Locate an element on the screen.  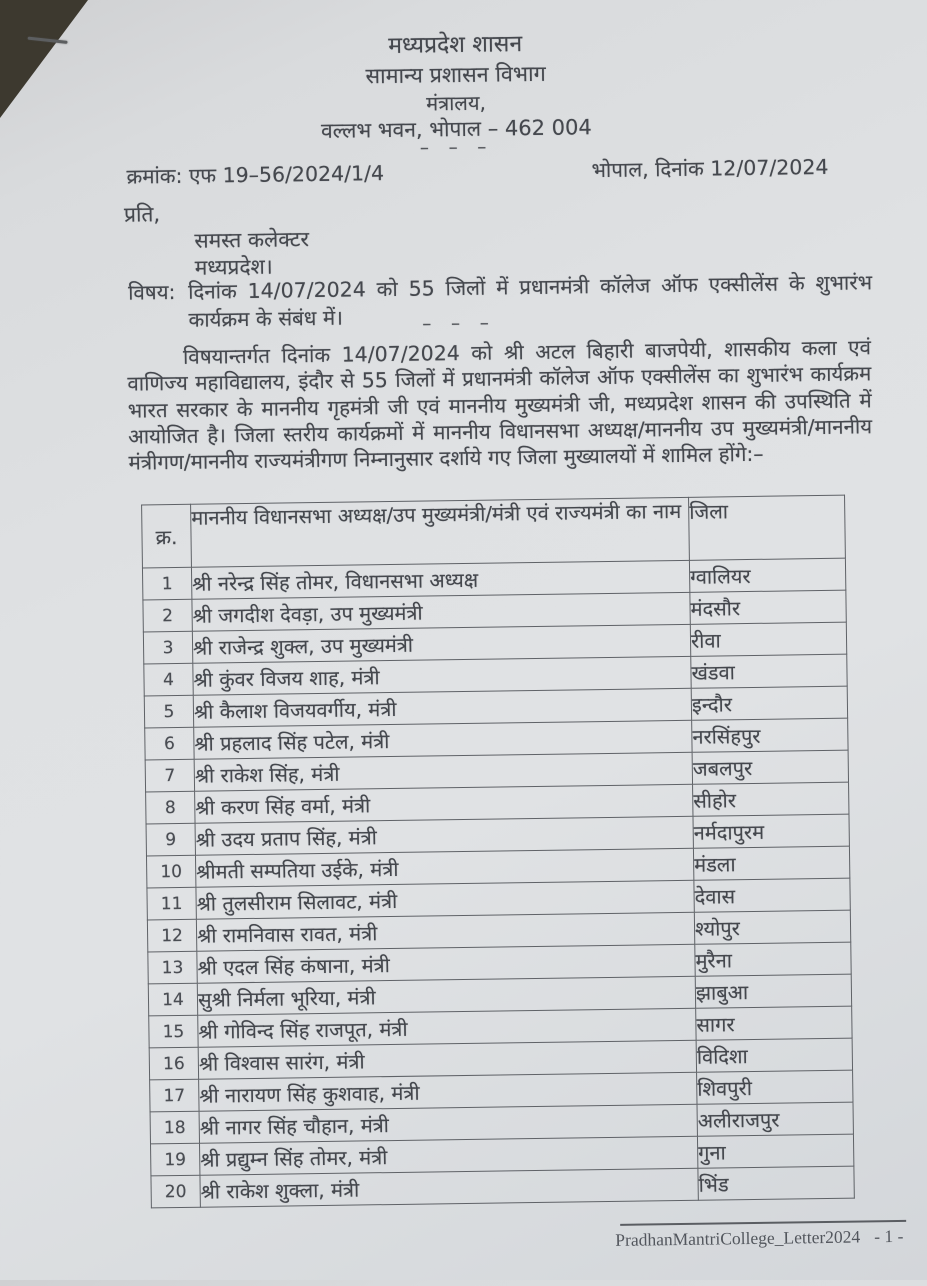
name-cell: श्री राकेश शुक्ला, मंत्री is located at coordinates (449, 1188).